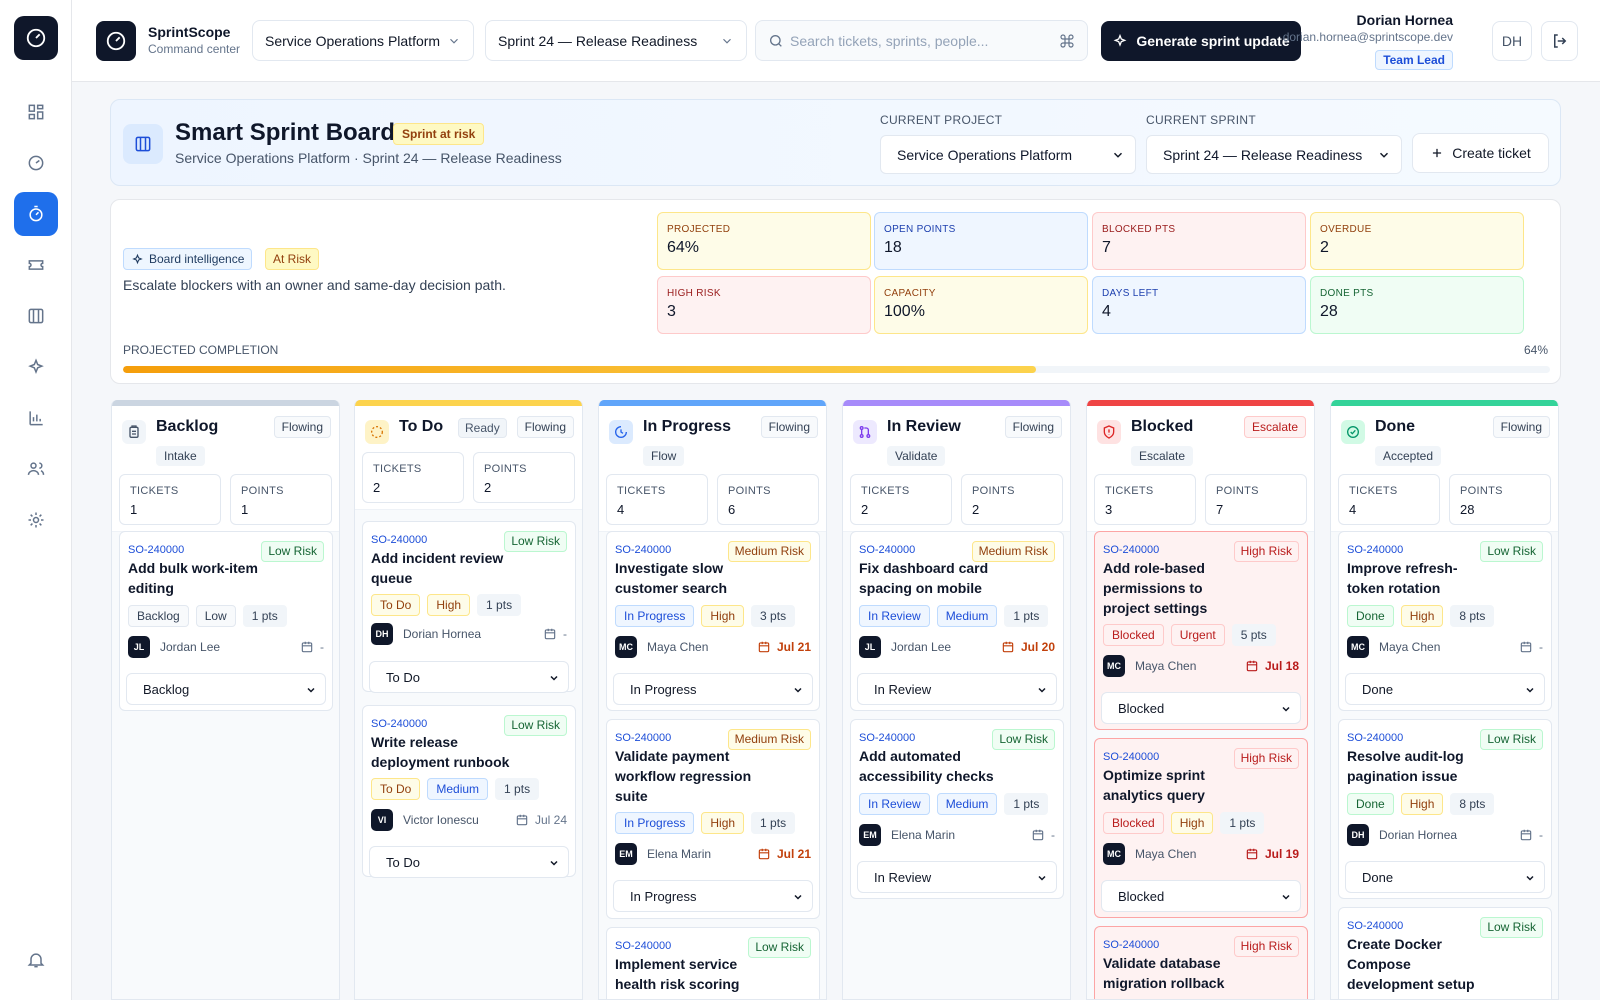 The height and width of the screenshot is (1000, 1600). What do you see at coordinates (36, 469) in the screenshot?
I see `nav-people` at bounding box center [36, 469].